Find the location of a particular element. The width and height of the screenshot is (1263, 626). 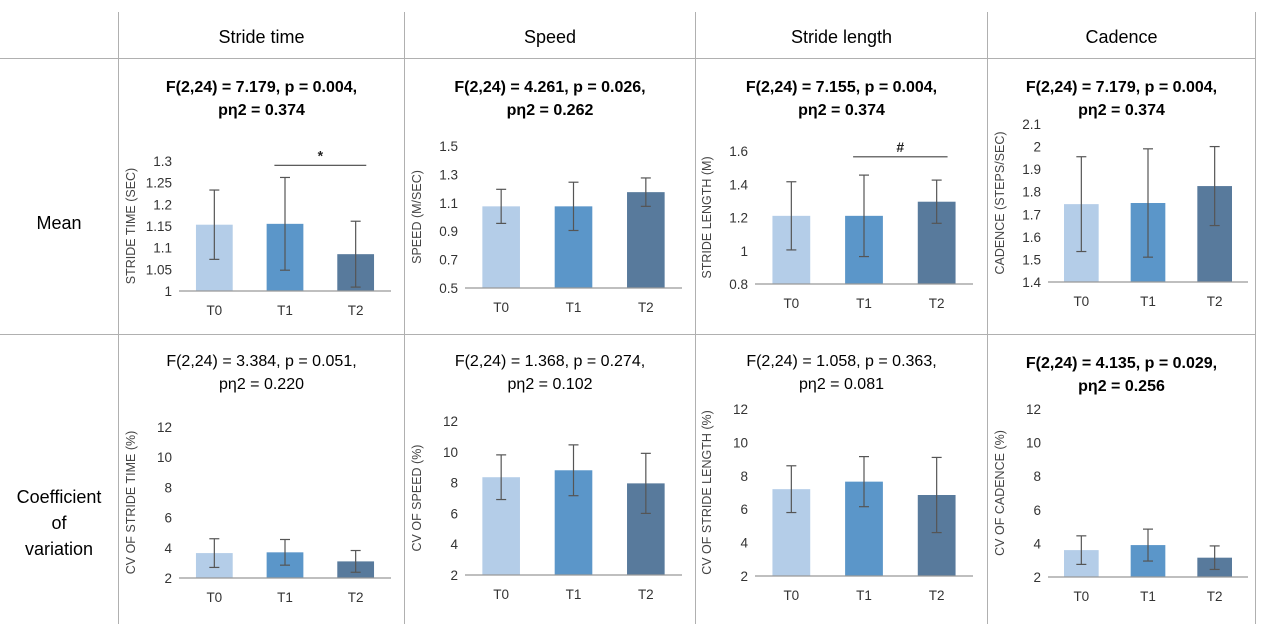

row-label-mean: Mean is located at coordinates (59, 223).